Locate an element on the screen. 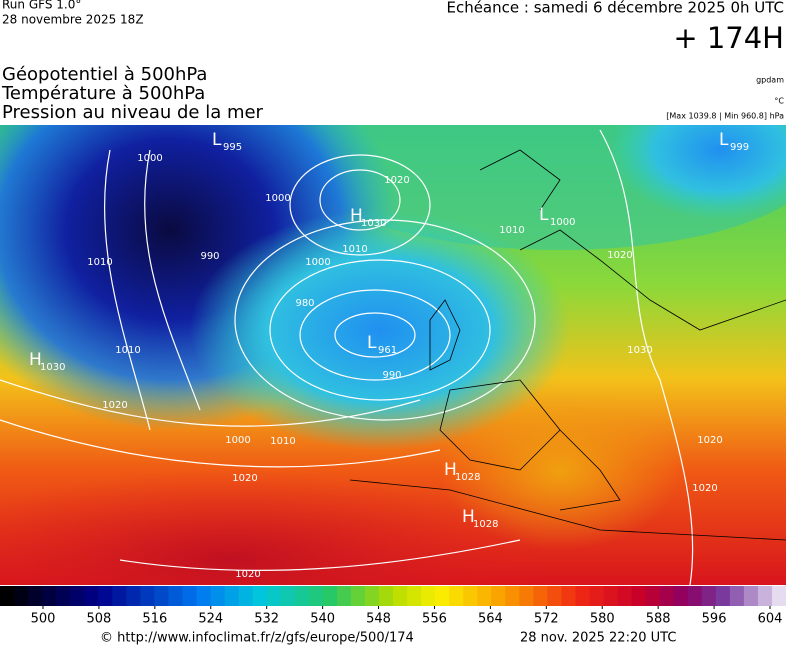 Image resolution: width=786 pixels, height=648 pixels. center-value: 995 is located at coordinates (232, 147).